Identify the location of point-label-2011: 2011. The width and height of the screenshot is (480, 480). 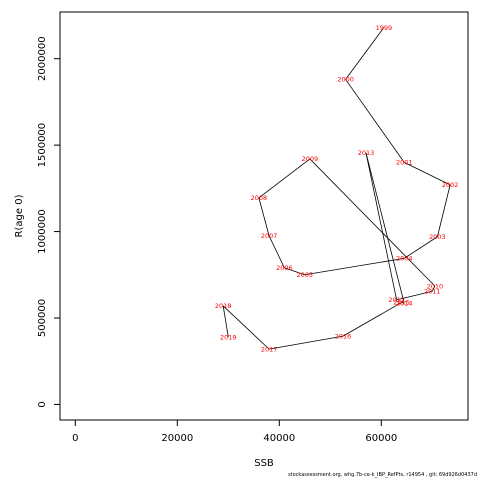
(432, 292).